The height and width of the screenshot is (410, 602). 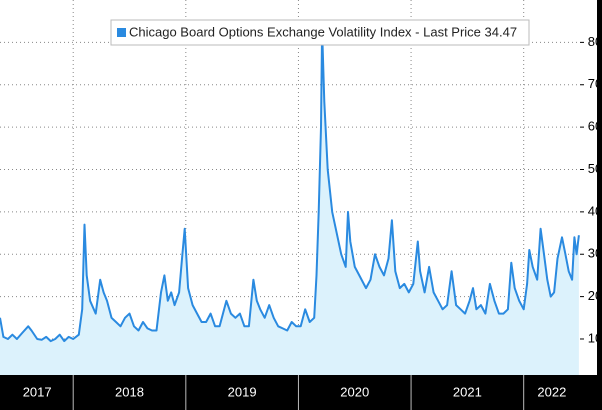 What do you see at coordinates (242, 391) in the screenshot?
I see `x-tick-label: 2019` at bounding box center [242, 391].